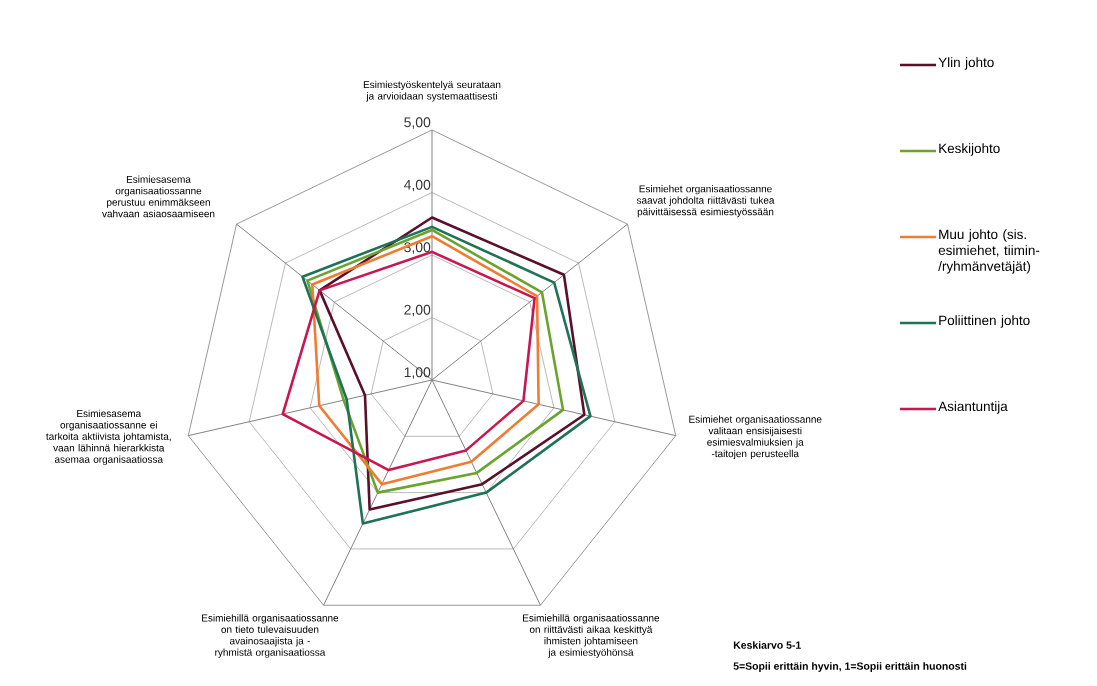 This screenshot has width=1097, height=686. What do you see at coordinates (270, 636) in the screenshot?
I see `spoke-label: Esimiehillä organisaatiossanne on tieto tulevaisuuden avainosaajista ja -ryhmistä organisaatiossa` at bounding box center [270, 636].